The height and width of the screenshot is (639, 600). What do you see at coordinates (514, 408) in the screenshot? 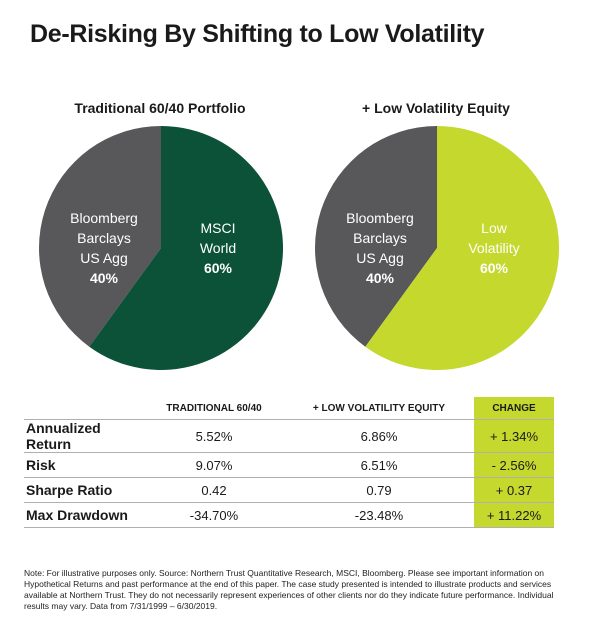
I see `column-header-change: CHANGE` at bounding box center [514, 408].